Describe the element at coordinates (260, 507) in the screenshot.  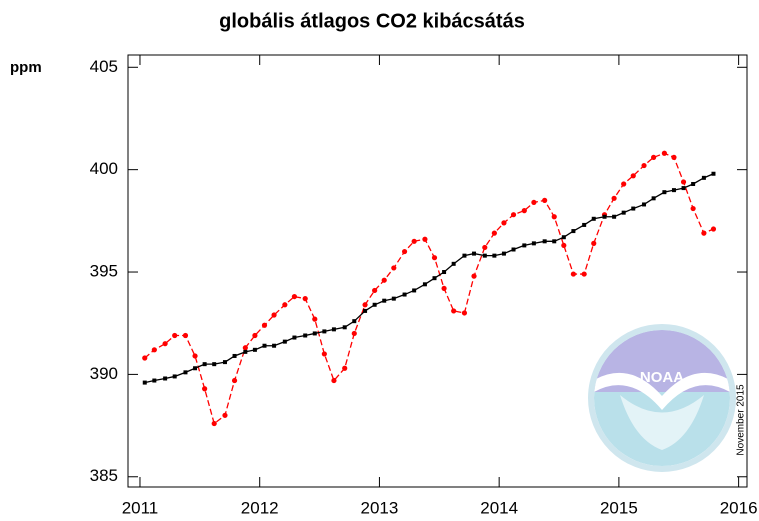
I see `x-tick-label: 2012` at that location.